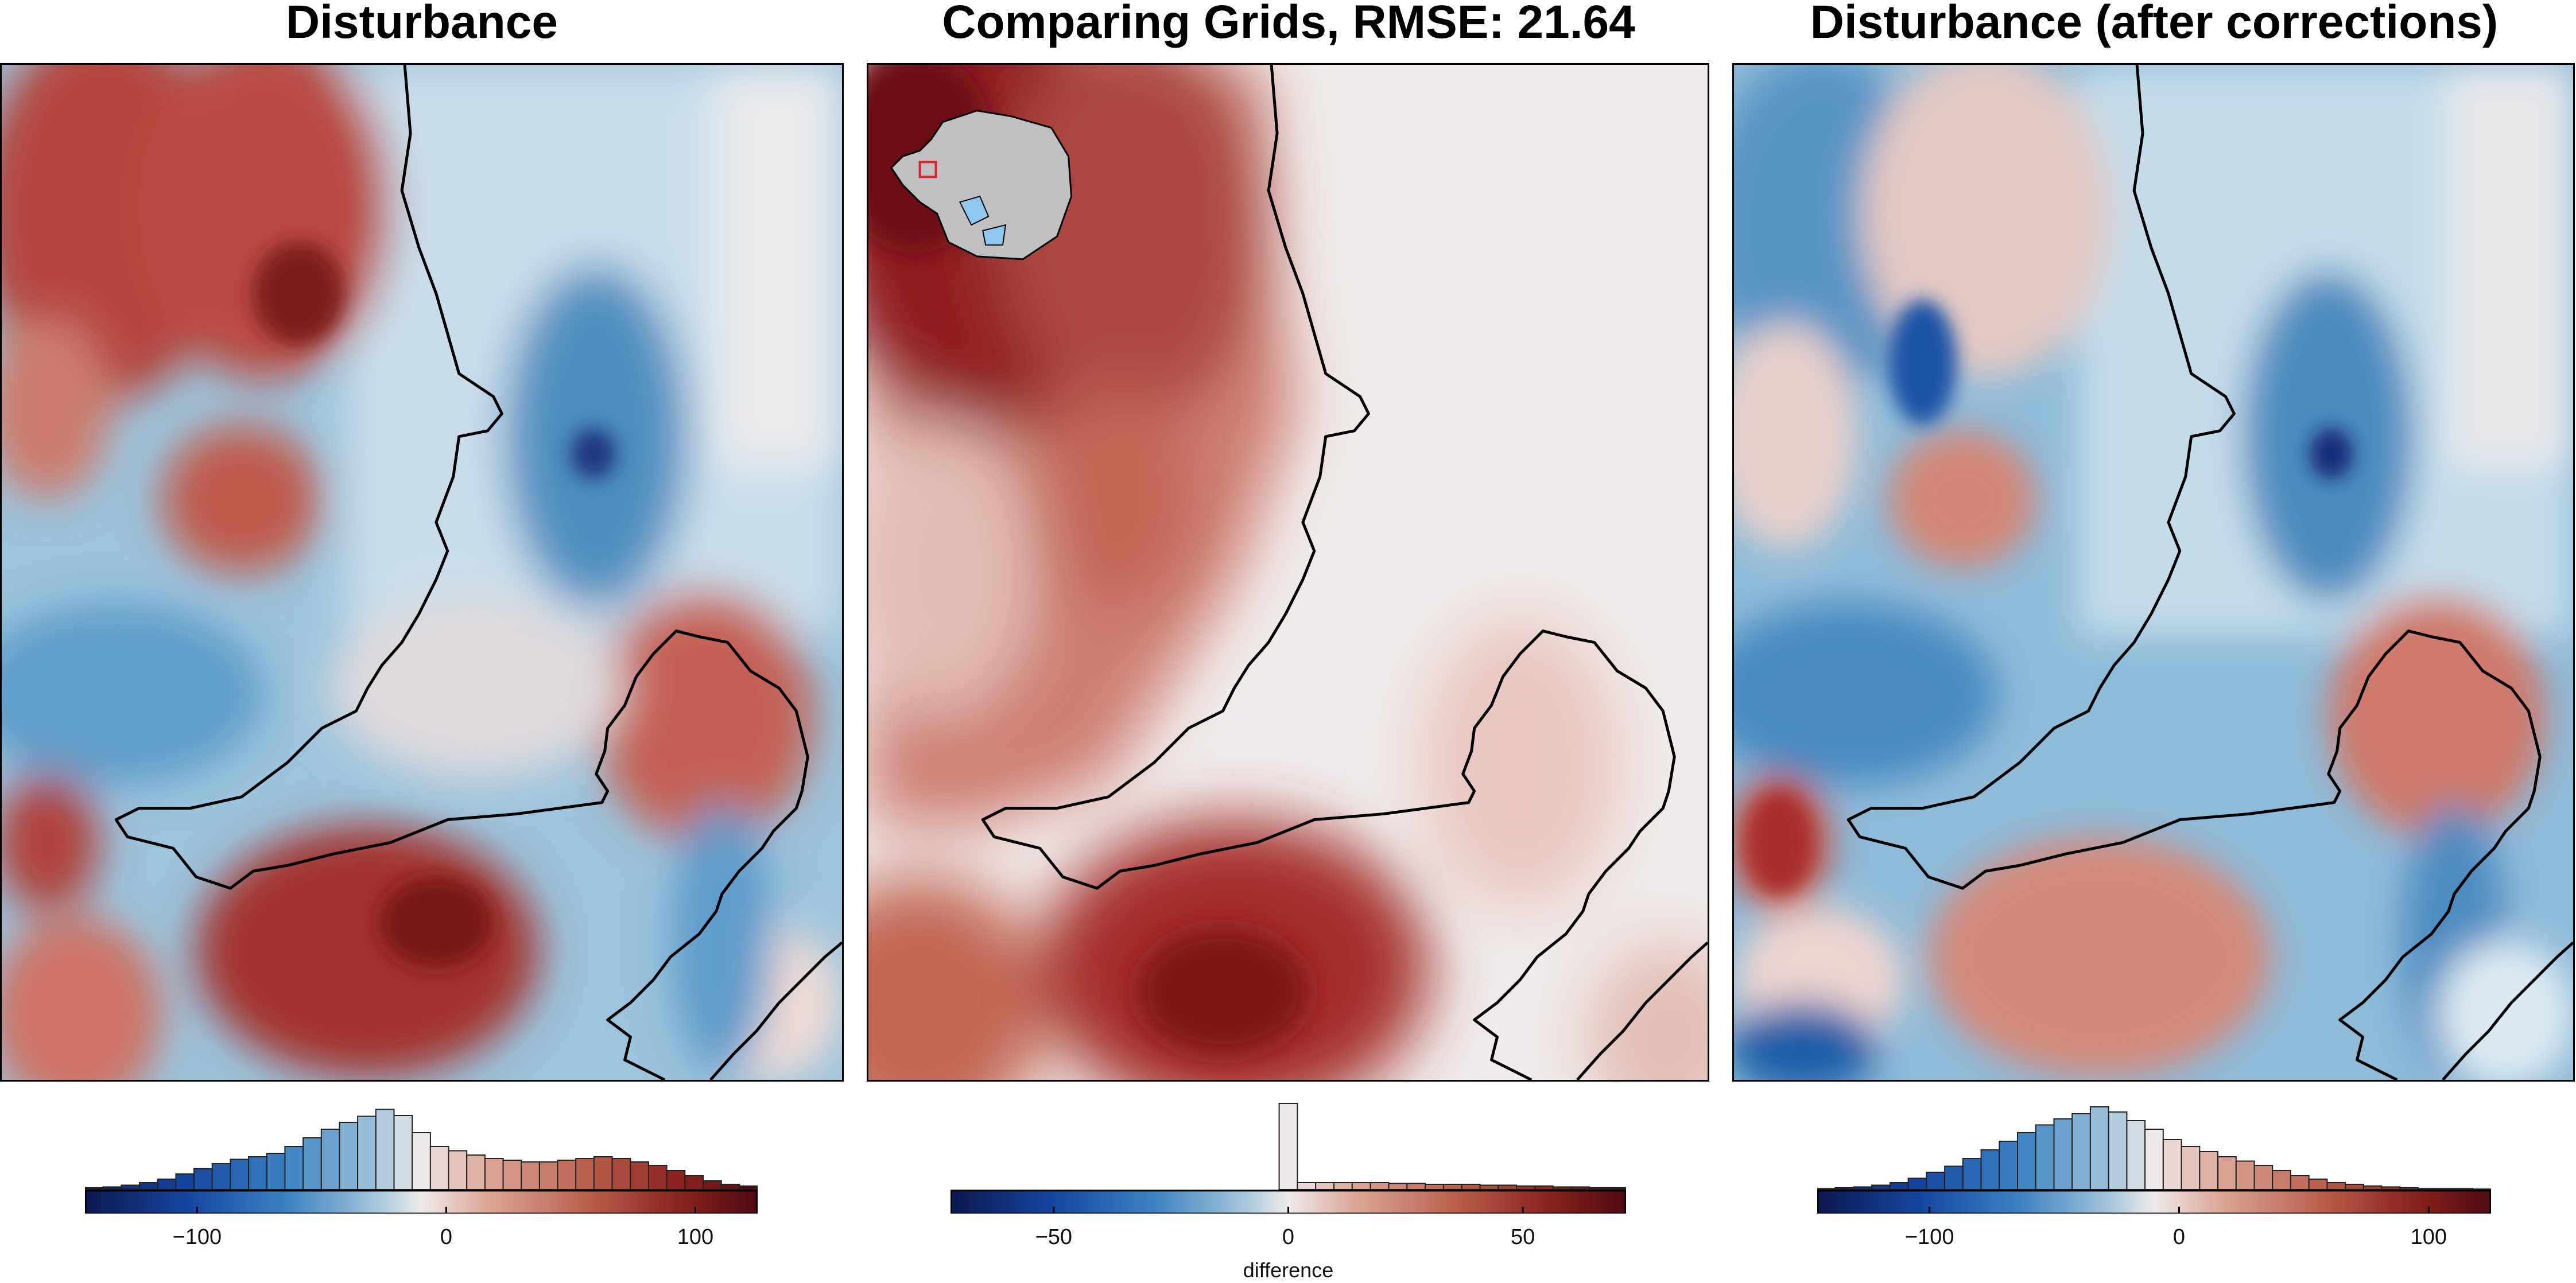 Image resolution: width=2576 pixels, height=1283 pixels. I want to click on colorbar-disturbance-corrected: −100 0 100, so click(2154, 1191).